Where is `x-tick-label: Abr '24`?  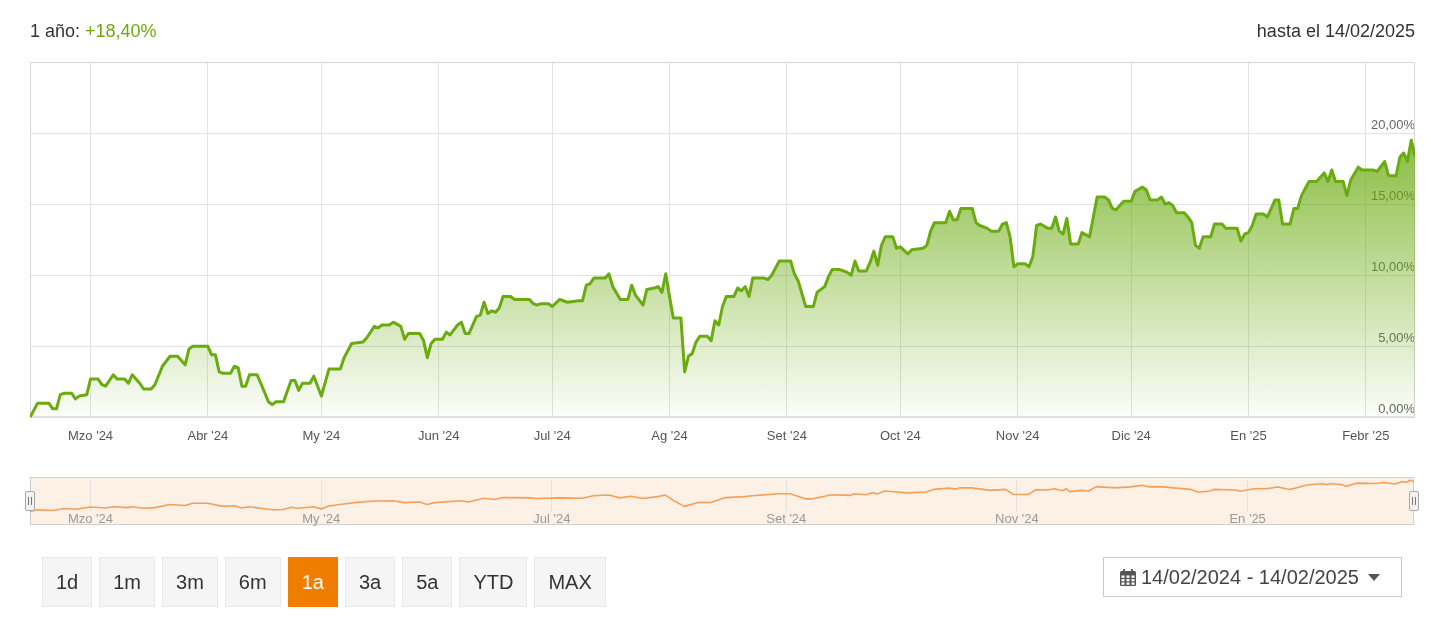
x-tick-label: Abr '24 is located at coordinates (208, 435).